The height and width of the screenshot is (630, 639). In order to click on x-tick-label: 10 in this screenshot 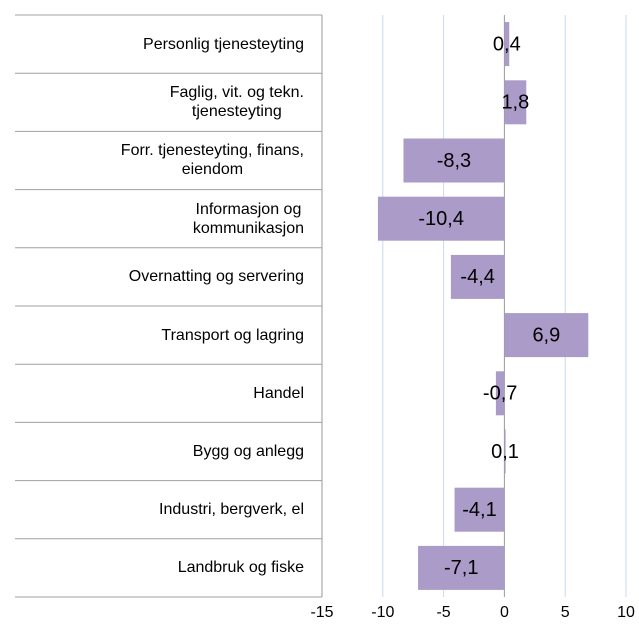, I will do `click(626, 612)`.